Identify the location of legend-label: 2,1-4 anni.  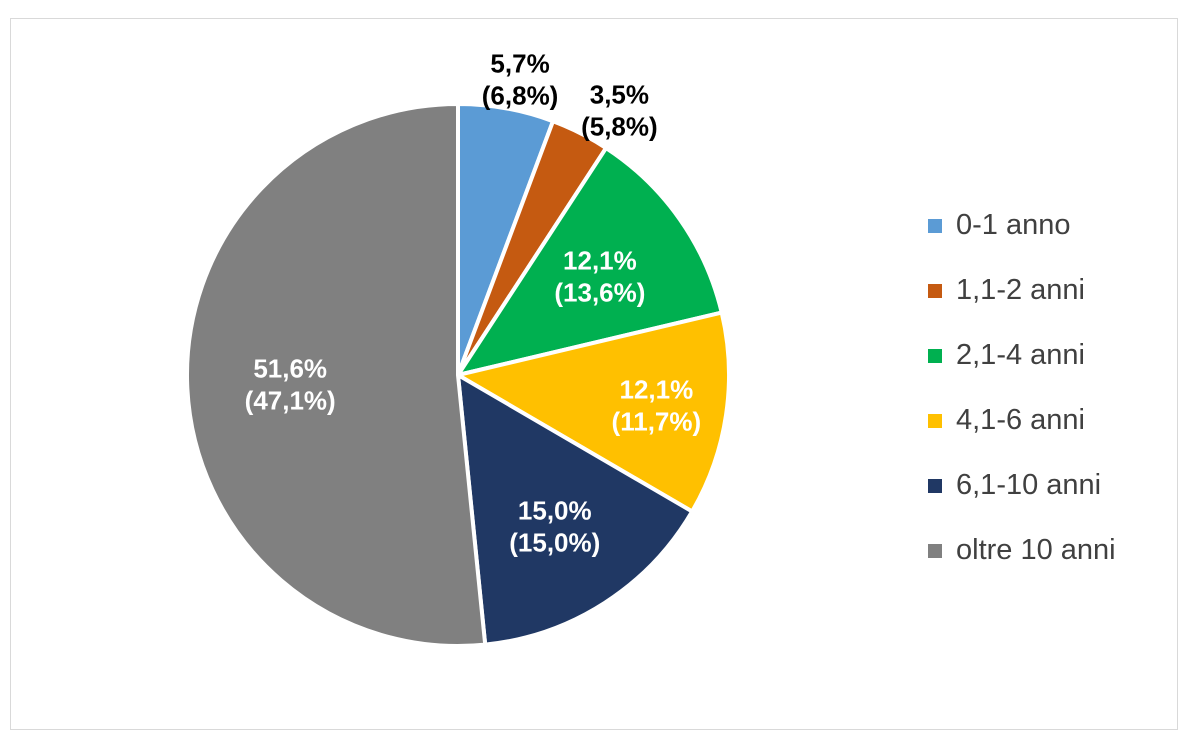
(1020, 355).